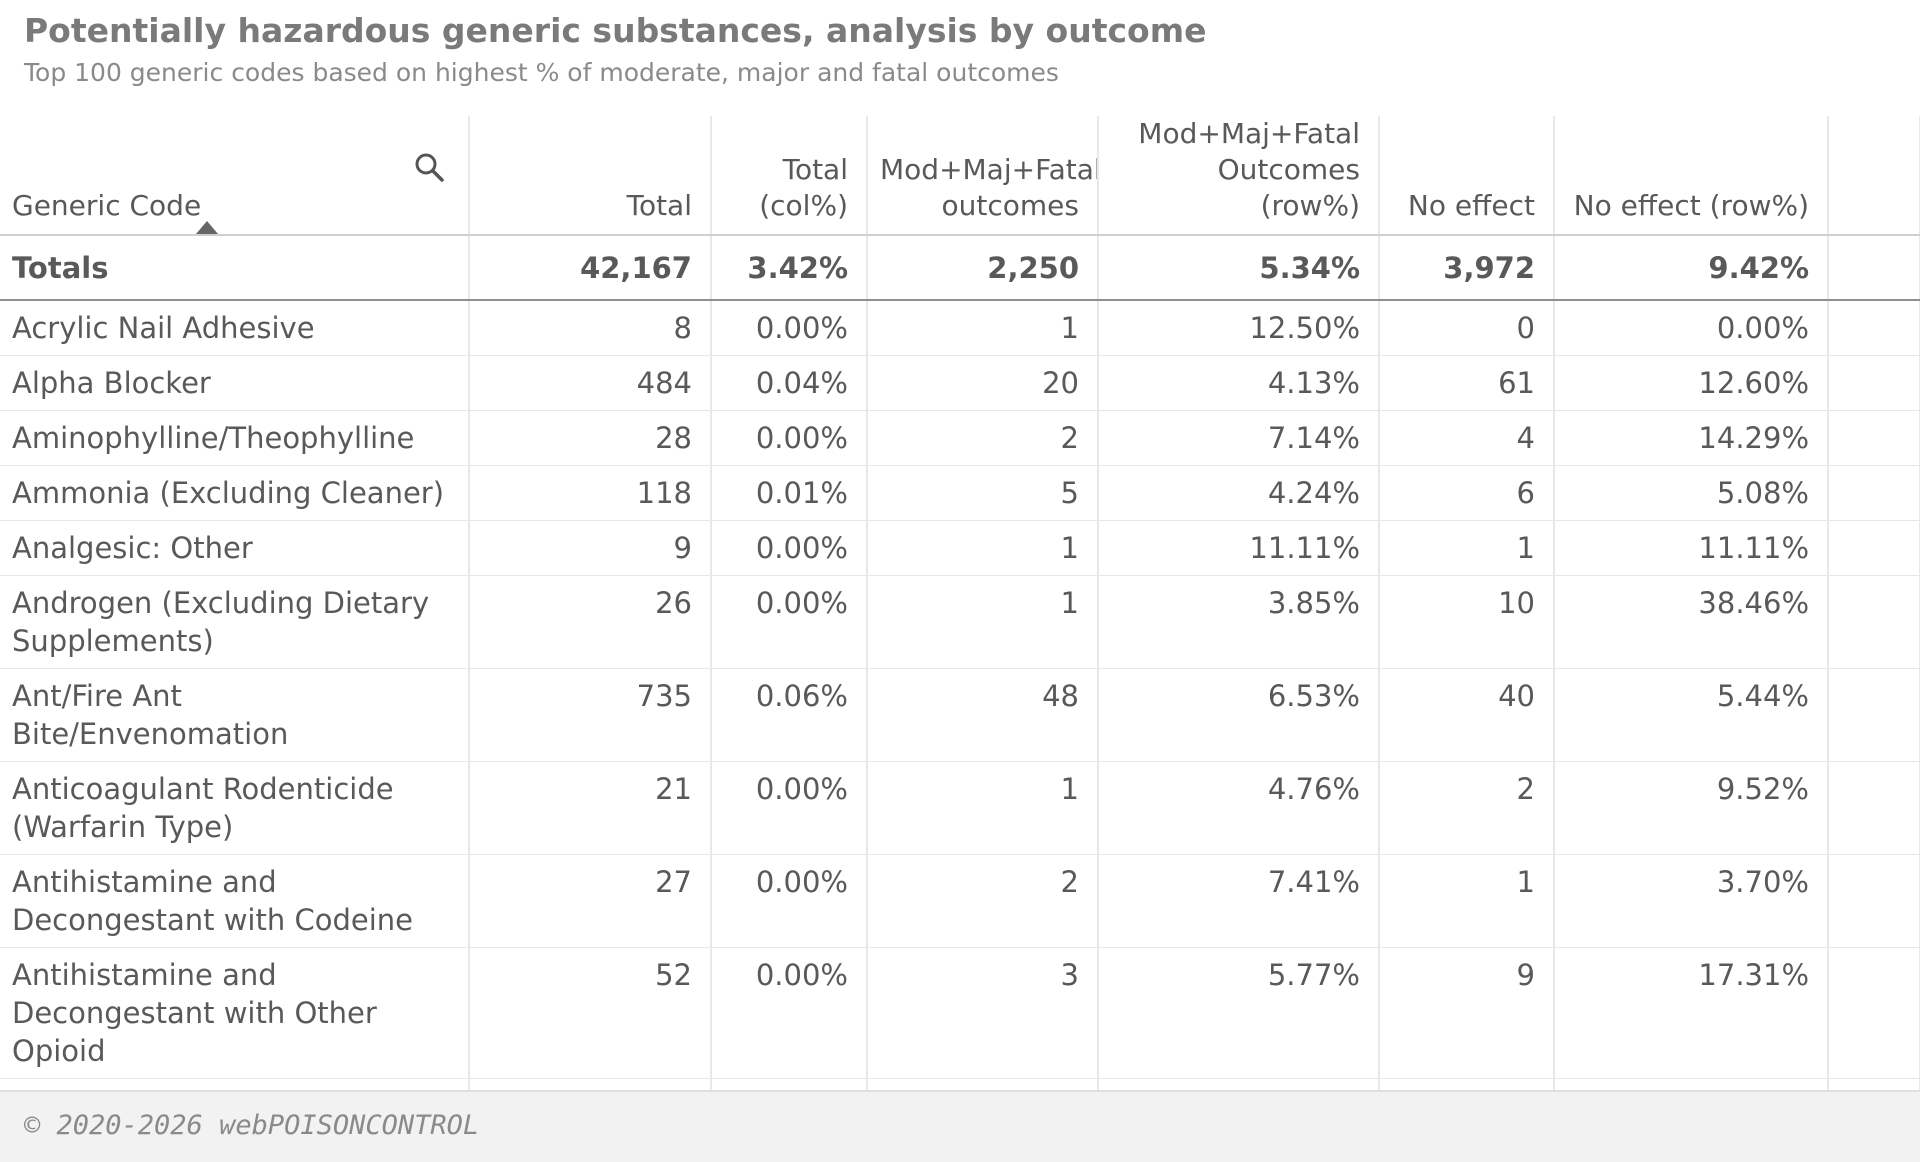 This screenshot has width=1920, height=1162. Describe the element at coordinates (1249, 169) in the screenshot. I see `column-header-label: Mod+Maj+Fatal Outcomes (row%)` at that location.